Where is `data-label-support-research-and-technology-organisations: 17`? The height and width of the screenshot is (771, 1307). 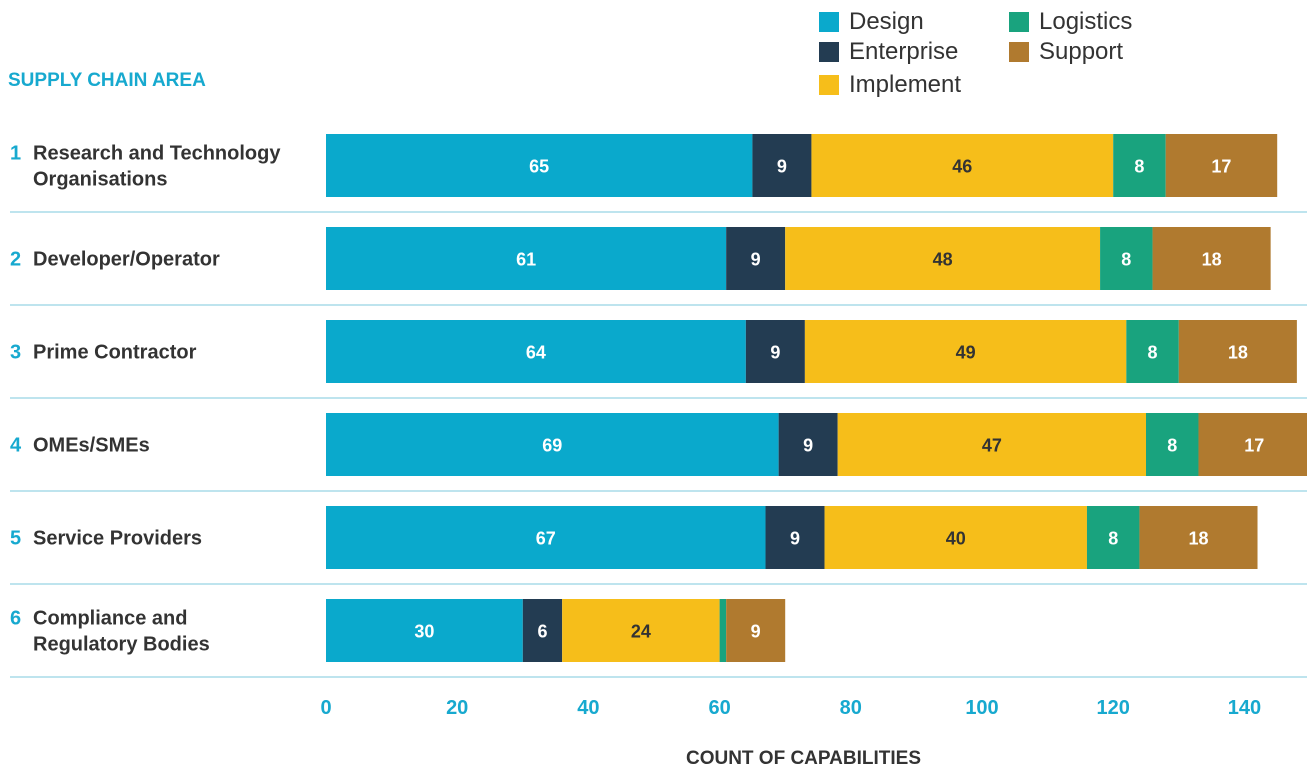
data-label-support-research-and-technology-organisations: 17 is located at coordinates (1221, 167).